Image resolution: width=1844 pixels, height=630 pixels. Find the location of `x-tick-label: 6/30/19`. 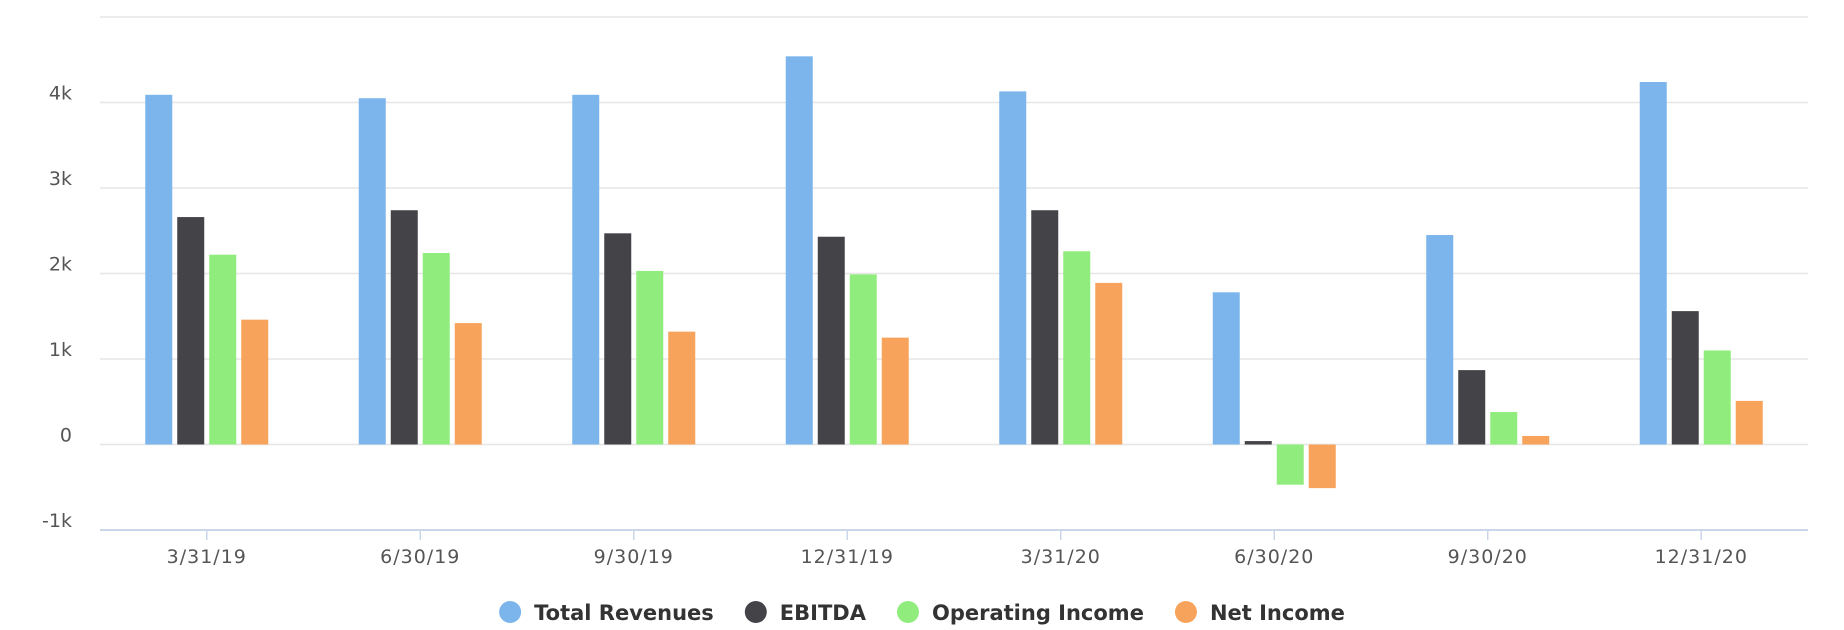

x-tick-label: 6/30/19 is located at coordinates (420, 557).